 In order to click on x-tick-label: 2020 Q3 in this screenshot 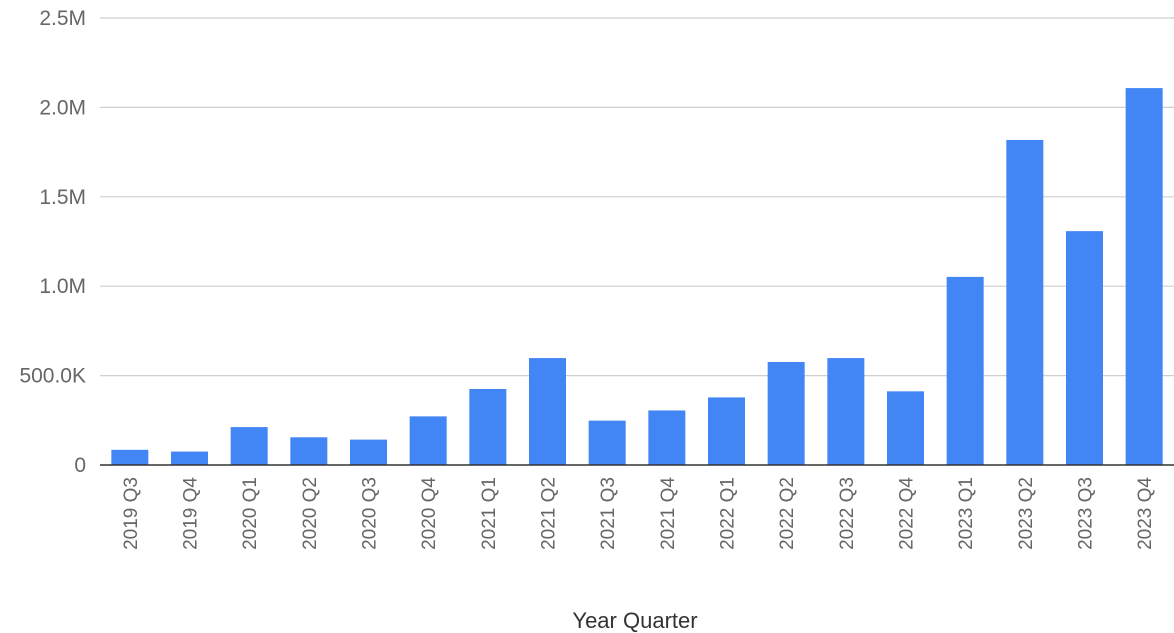, I will do `click(370, 513)`.